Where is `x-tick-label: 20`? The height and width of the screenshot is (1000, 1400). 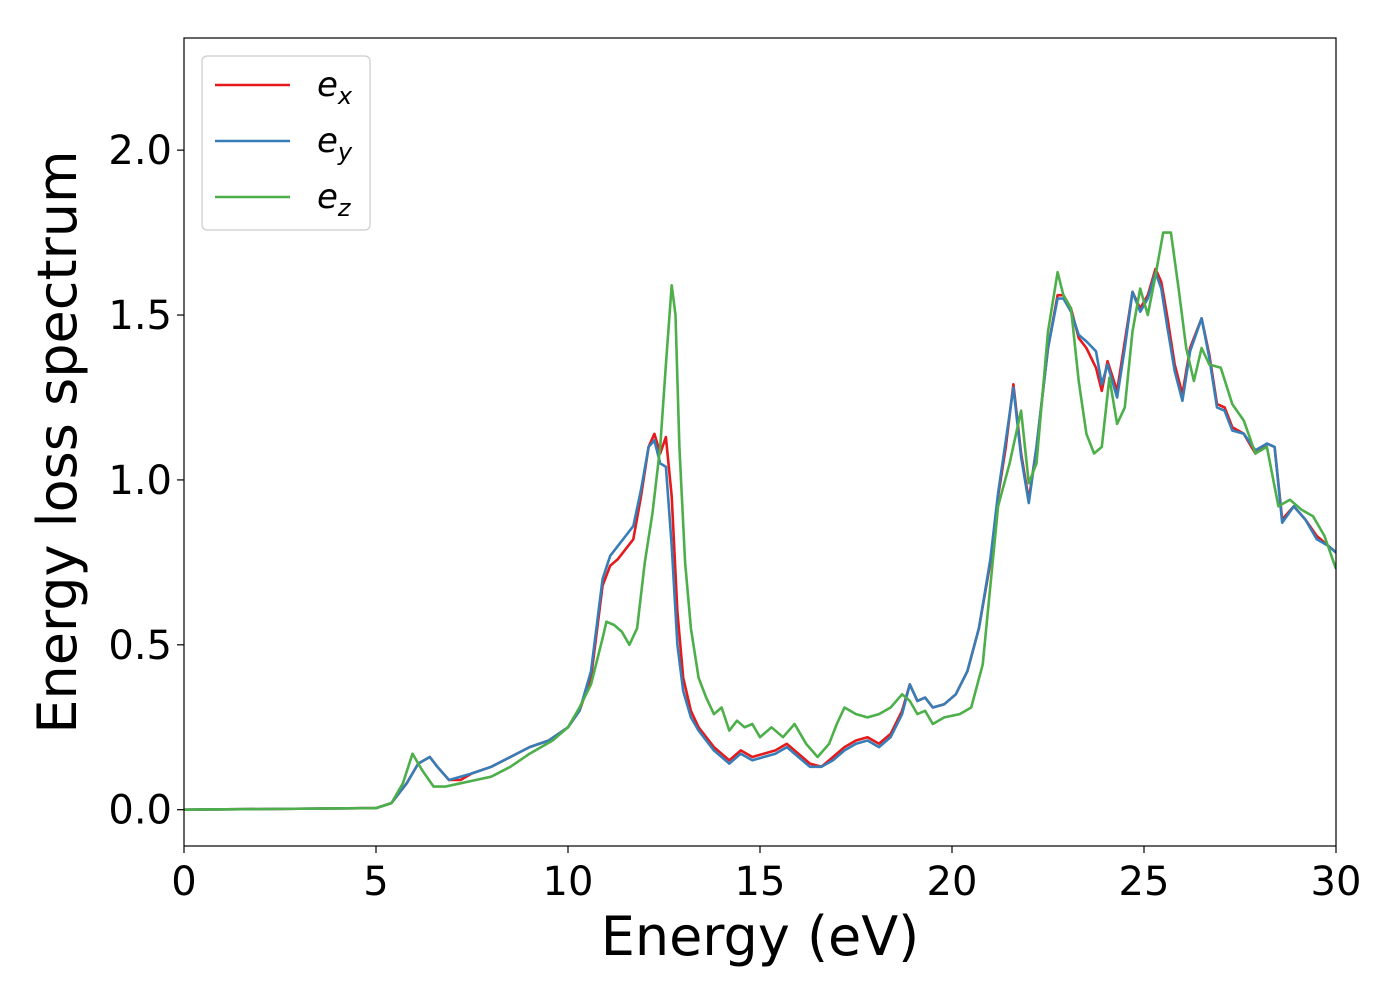 x-tick-label: 20 is located at coordinates (952, 882).